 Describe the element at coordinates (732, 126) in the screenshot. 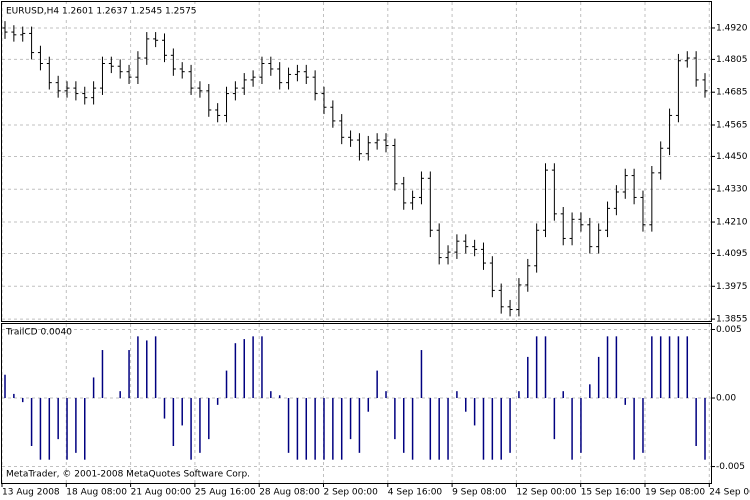

I see `y-tick-label: 1.4565` at that location.